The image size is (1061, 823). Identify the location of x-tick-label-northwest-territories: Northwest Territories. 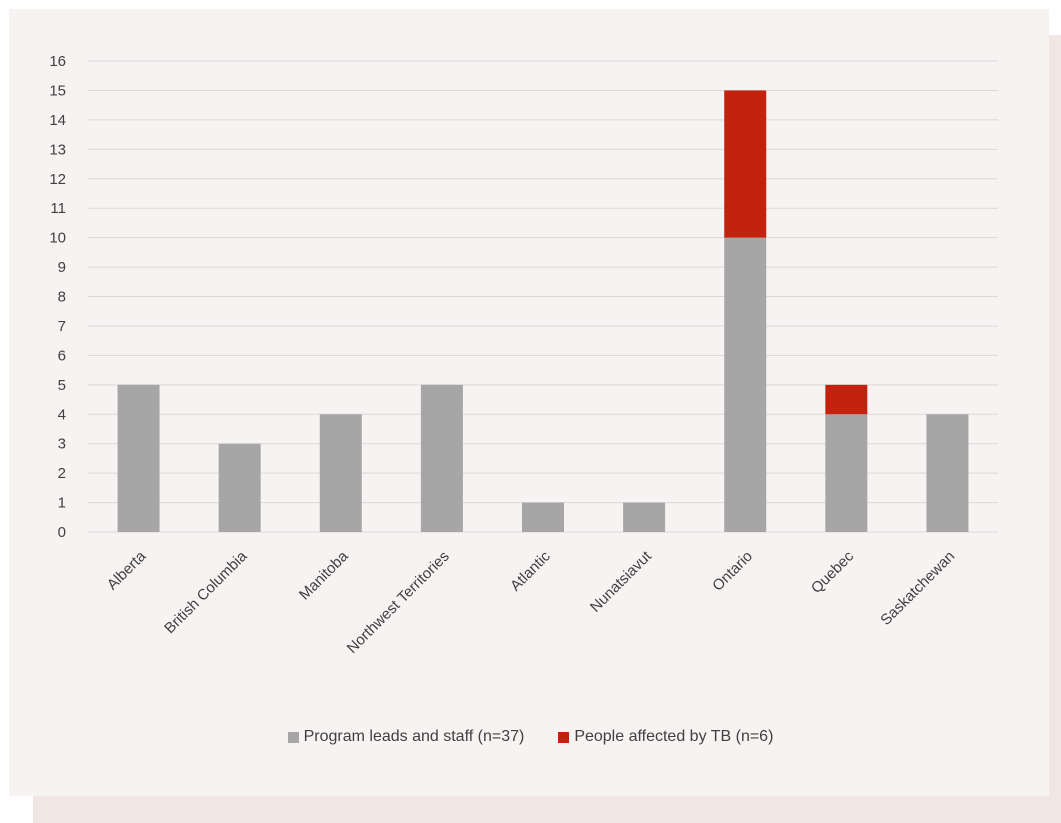
(398, 602).